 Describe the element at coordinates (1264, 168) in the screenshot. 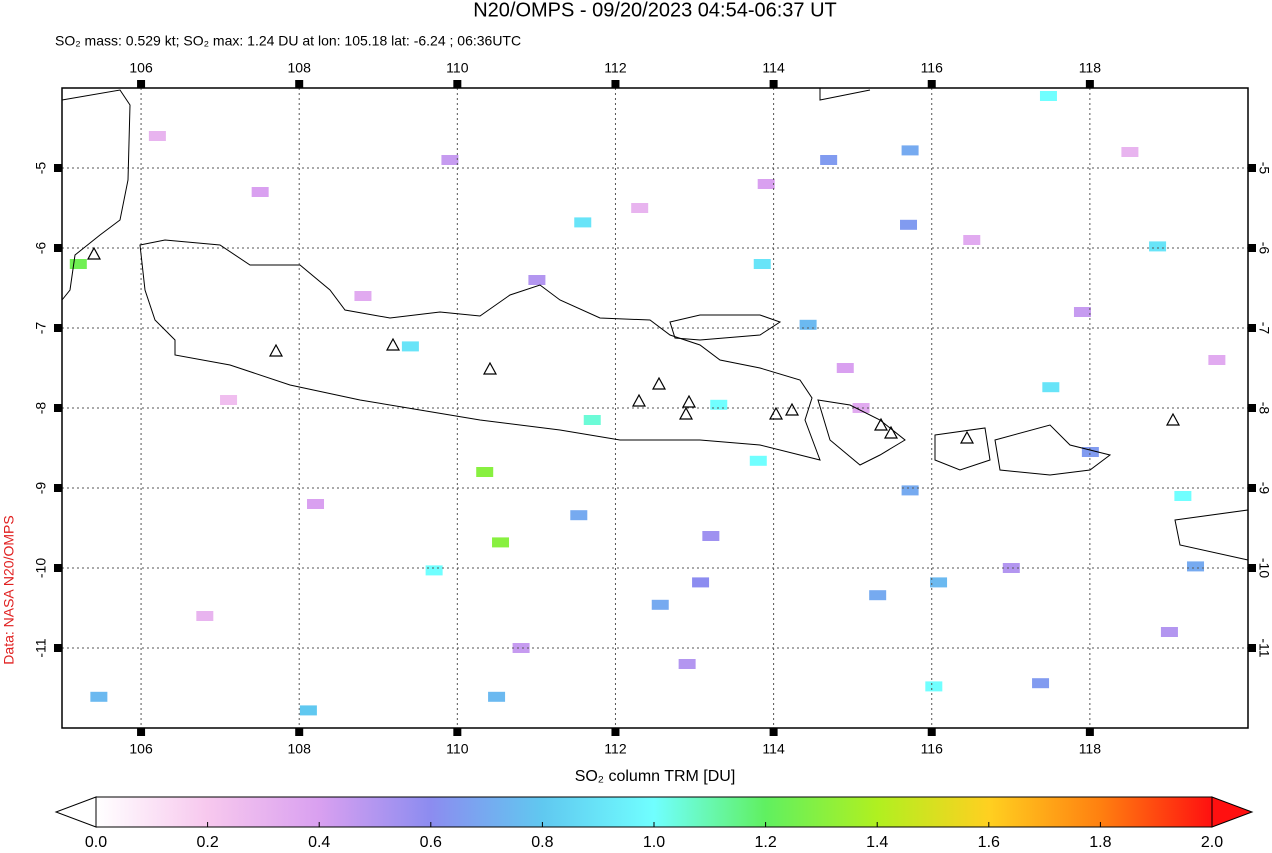

I see `y-tick-label: -5` at that location.